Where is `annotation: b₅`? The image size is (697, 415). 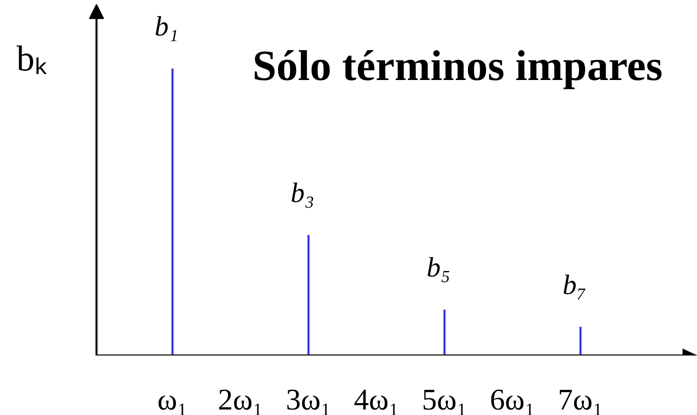 annotation: b₅ is located at coordinates (438, 268).